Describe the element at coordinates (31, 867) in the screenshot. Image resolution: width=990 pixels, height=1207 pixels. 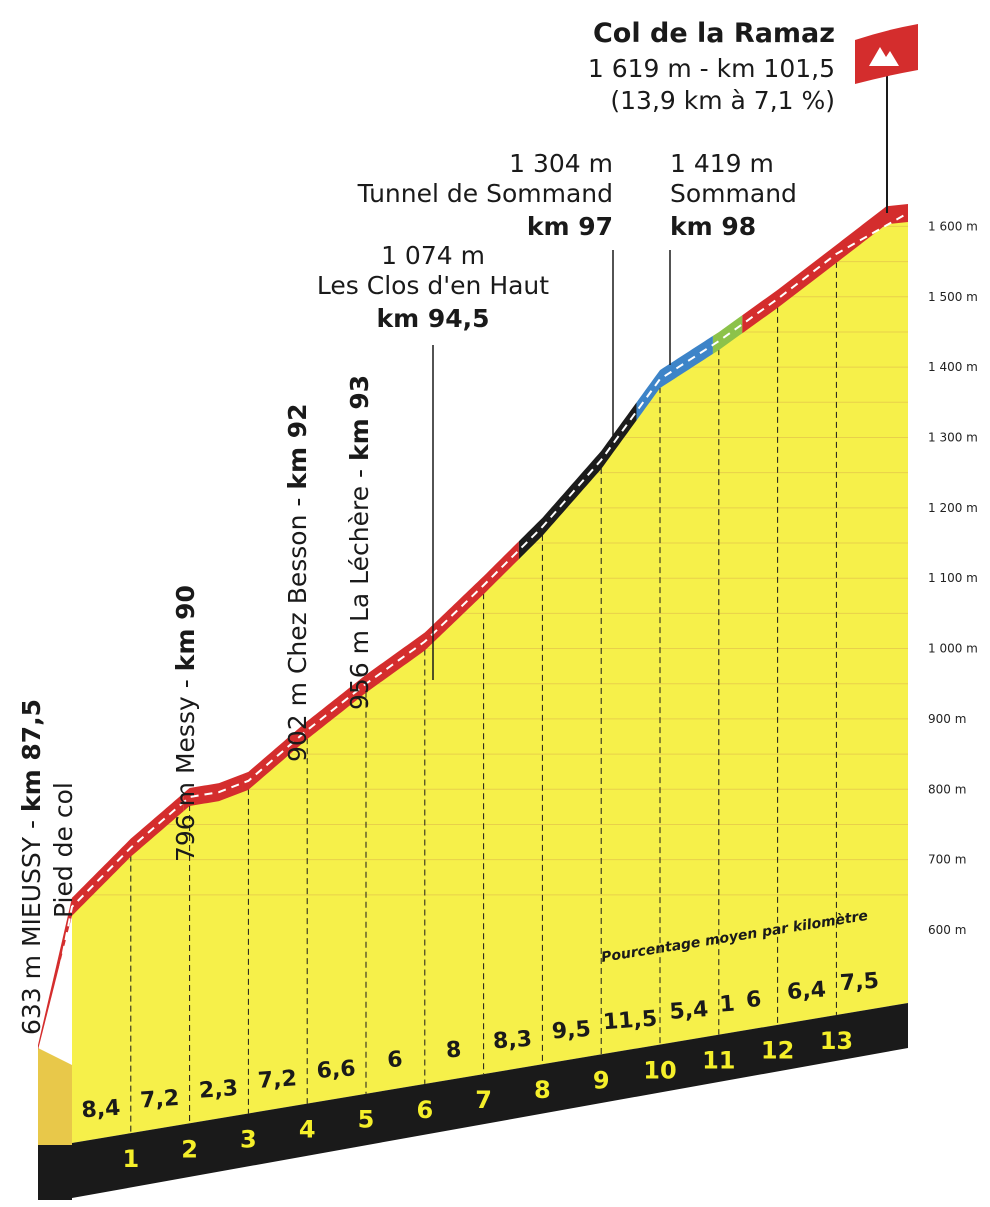
I see `label-mieussy: 633 m MIEUSSY - km 87,5` at that location.